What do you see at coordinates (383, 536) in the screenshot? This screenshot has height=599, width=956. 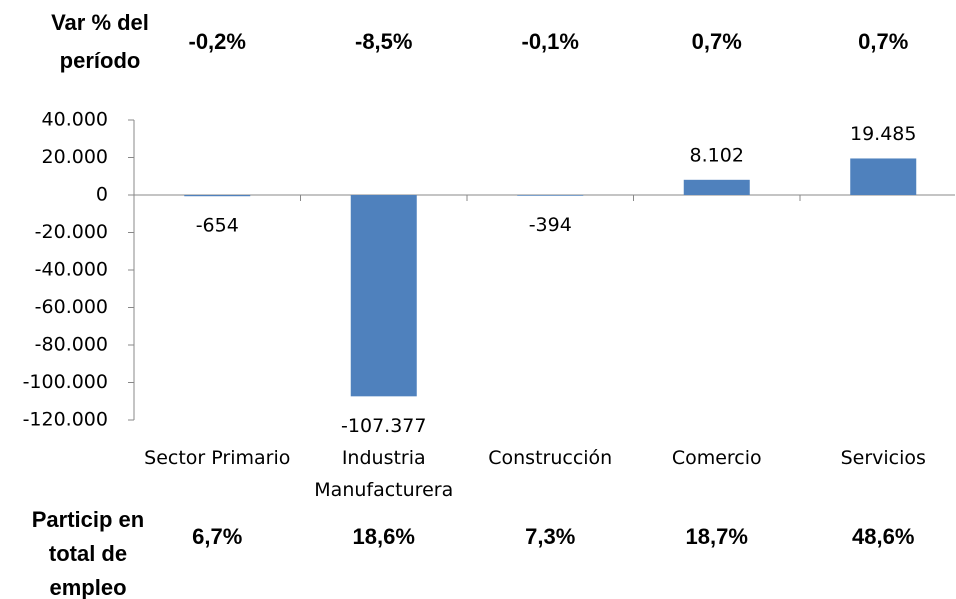 I see `bottom-row-value: 18,6%` at bounding box center [383, 536].